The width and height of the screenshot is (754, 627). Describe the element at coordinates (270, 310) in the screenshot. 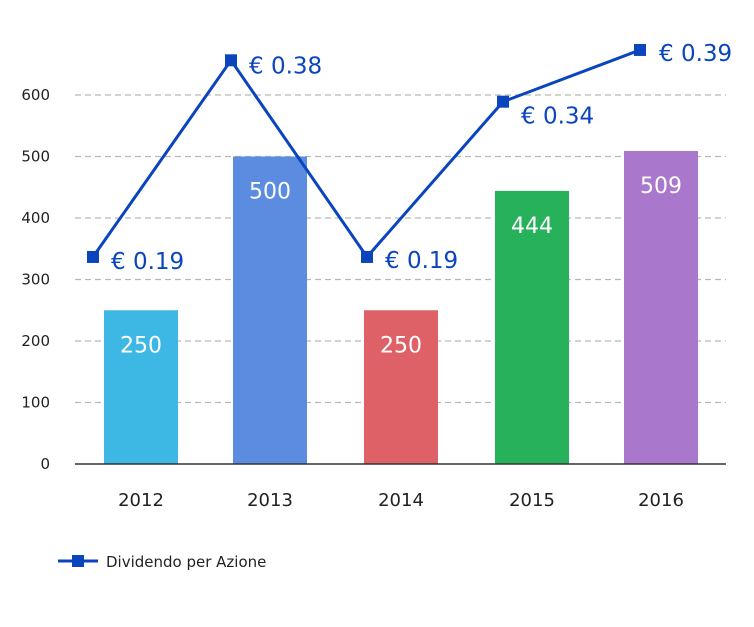

I see `bar-2013` at that location.